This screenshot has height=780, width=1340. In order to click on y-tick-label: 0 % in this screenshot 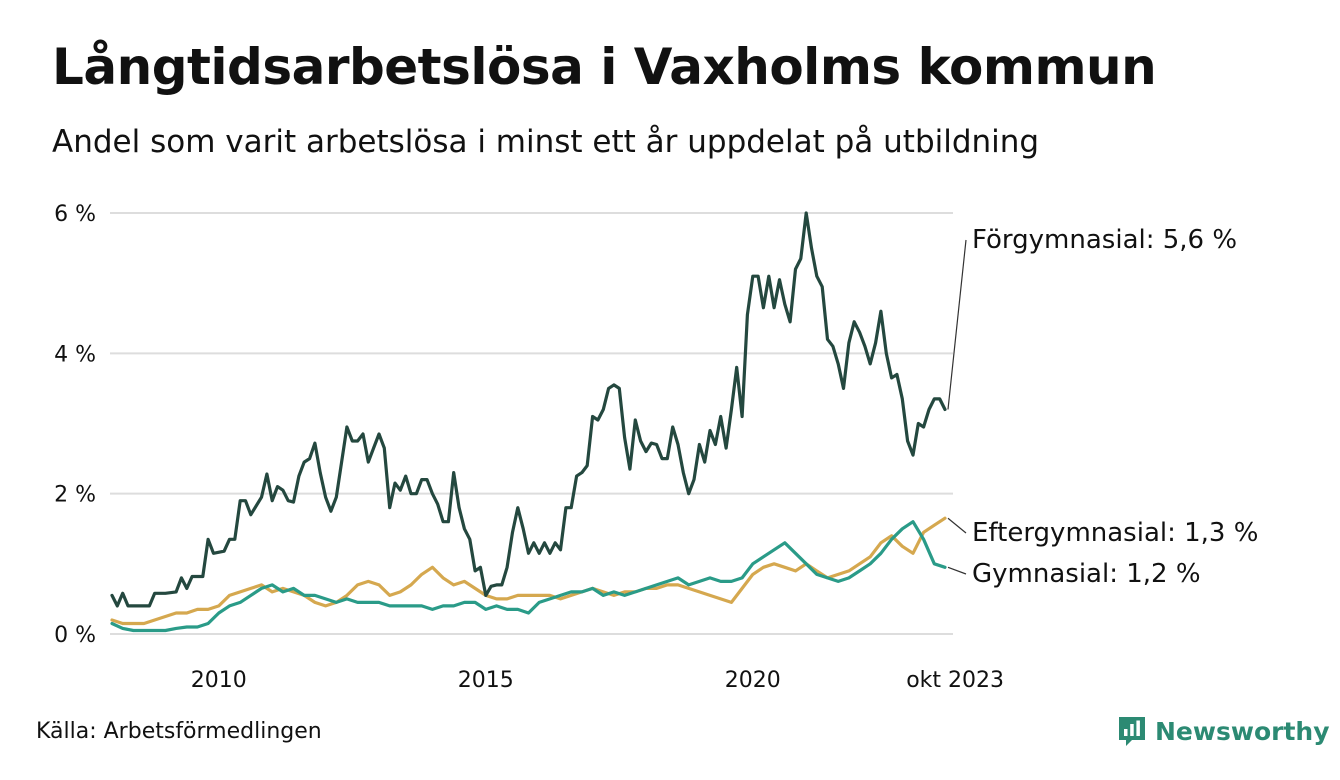, I will do `click(75, 635)`.